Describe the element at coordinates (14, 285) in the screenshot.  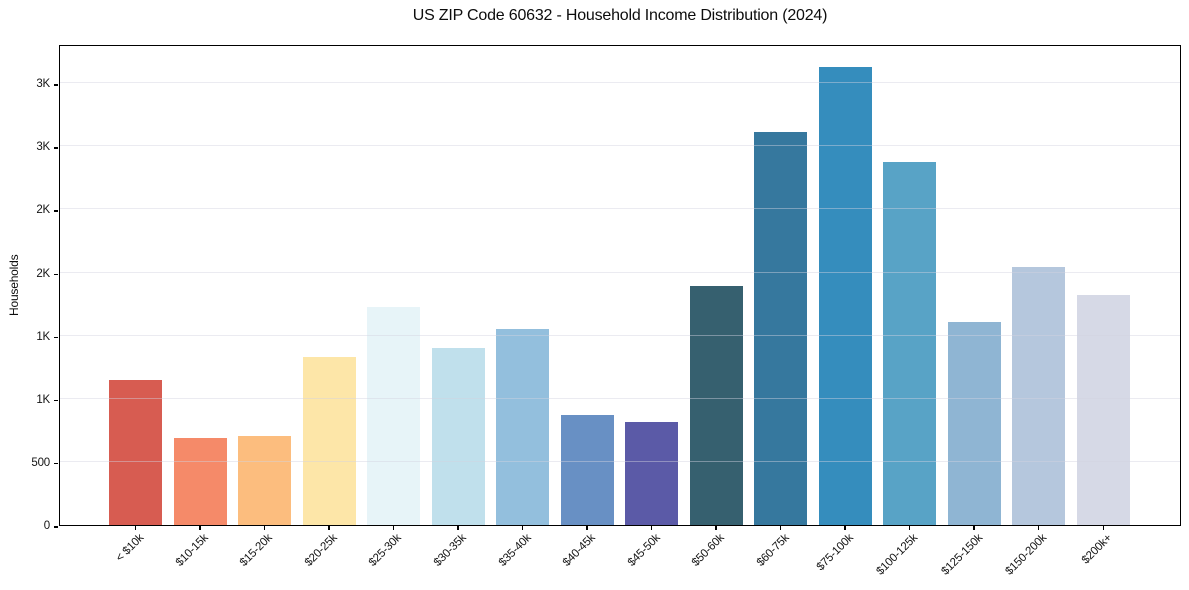
I see `y-axis-label: Households` at that location.